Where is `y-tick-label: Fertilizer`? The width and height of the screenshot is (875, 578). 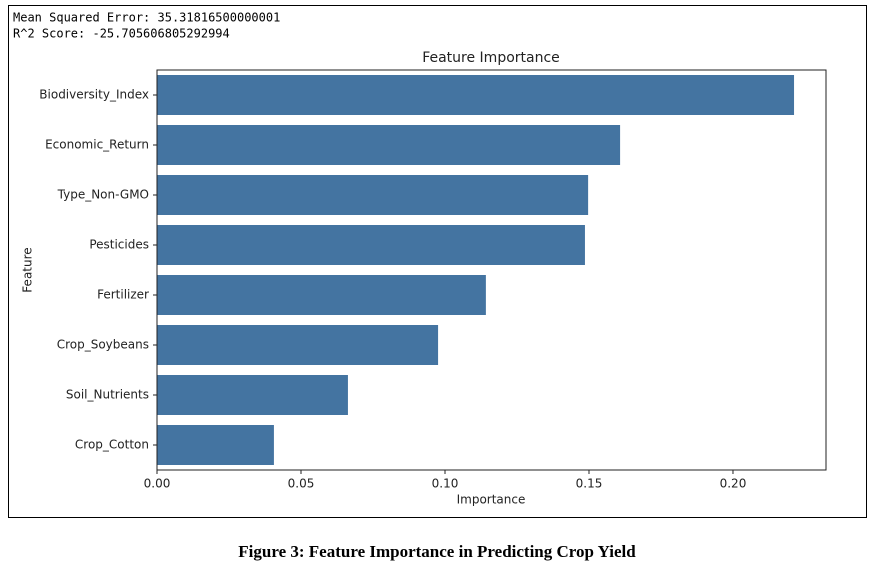 y-tick-label: Fertilizer is located at coordinates (123, 295).